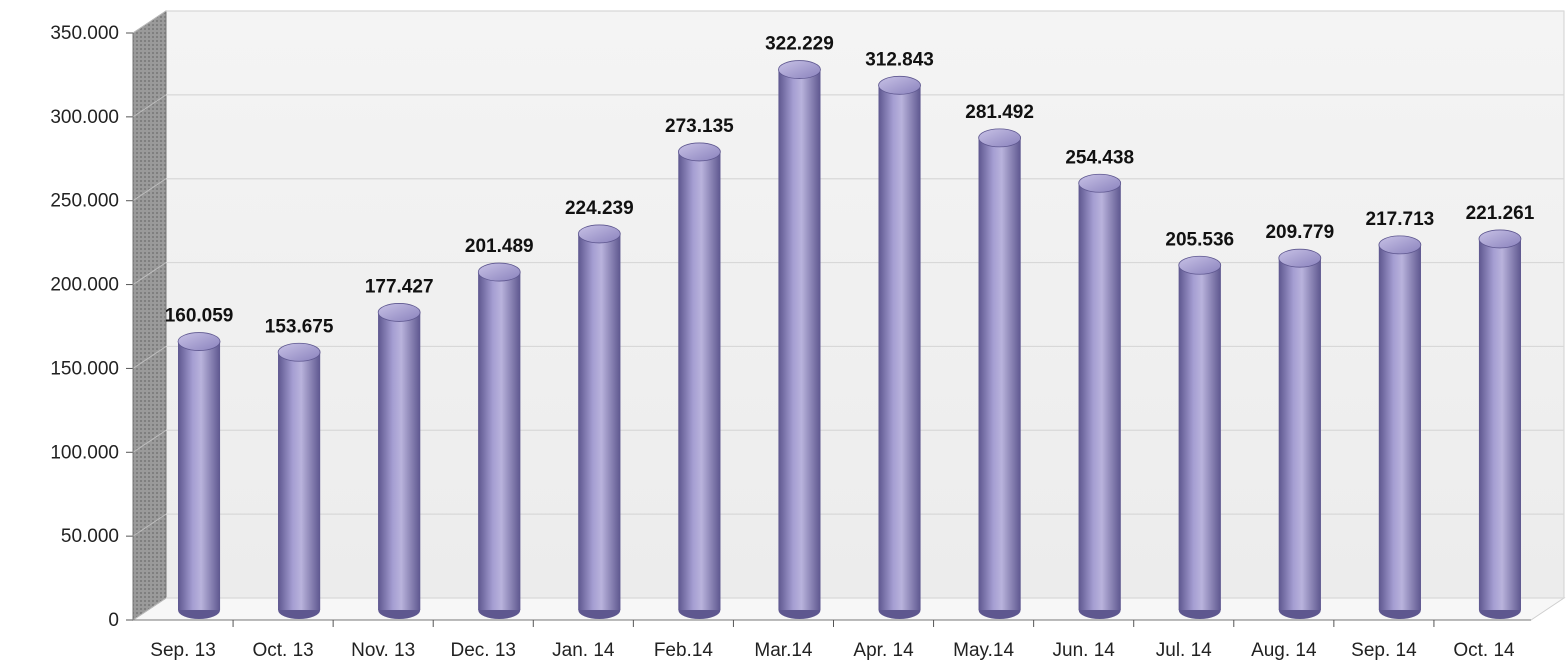 This screenshot has height=668, width=1567. What do you see at coordinates (84, 452) in the screenshot?
I see `y-tick-label: 100.000` at bounding box center [84, 452].